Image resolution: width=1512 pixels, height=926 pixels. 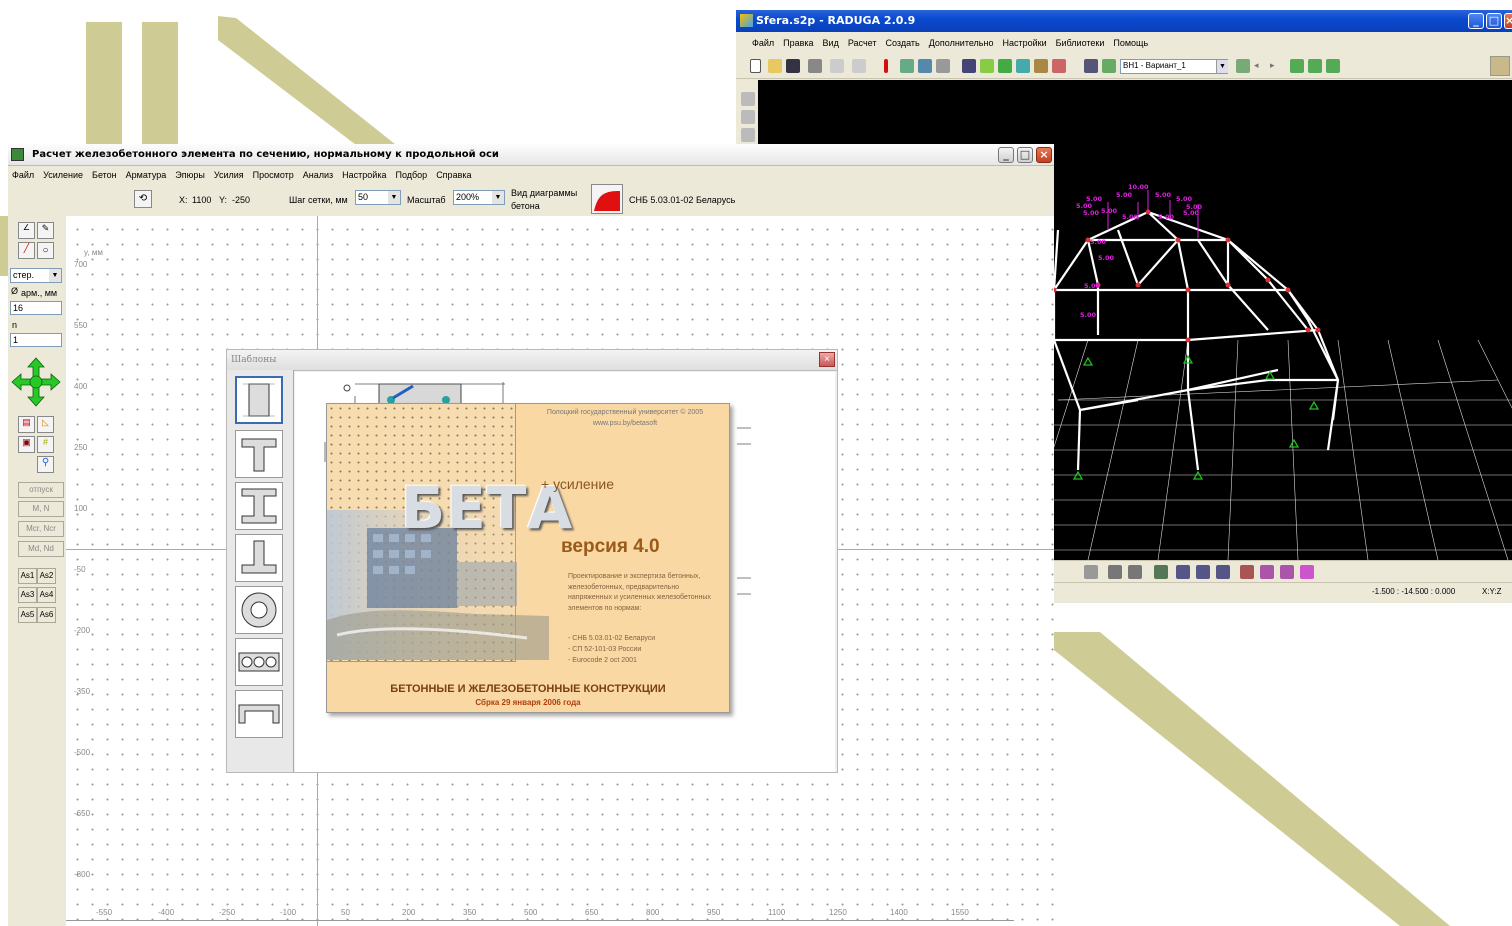 I want to click on menu-item: Расчет, so click(x=862, y=43).